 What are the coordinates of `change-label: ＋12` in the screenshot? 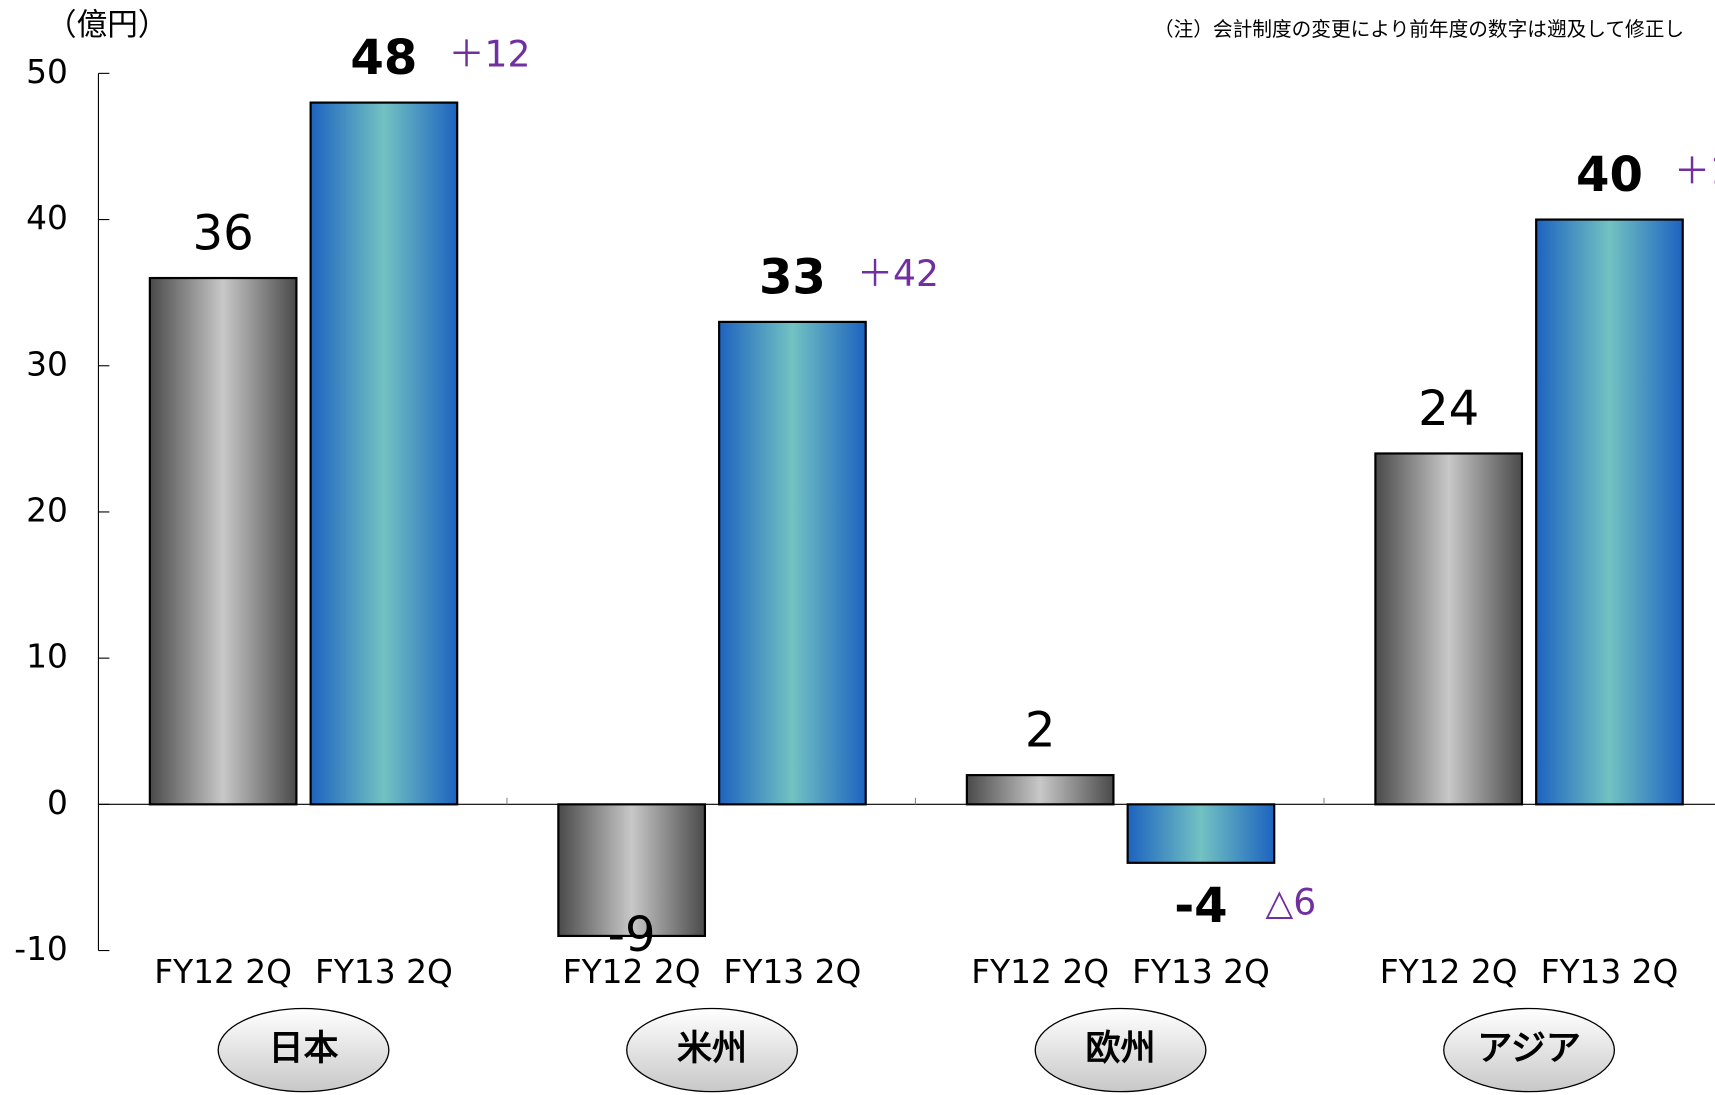 It's located at (489, 55).